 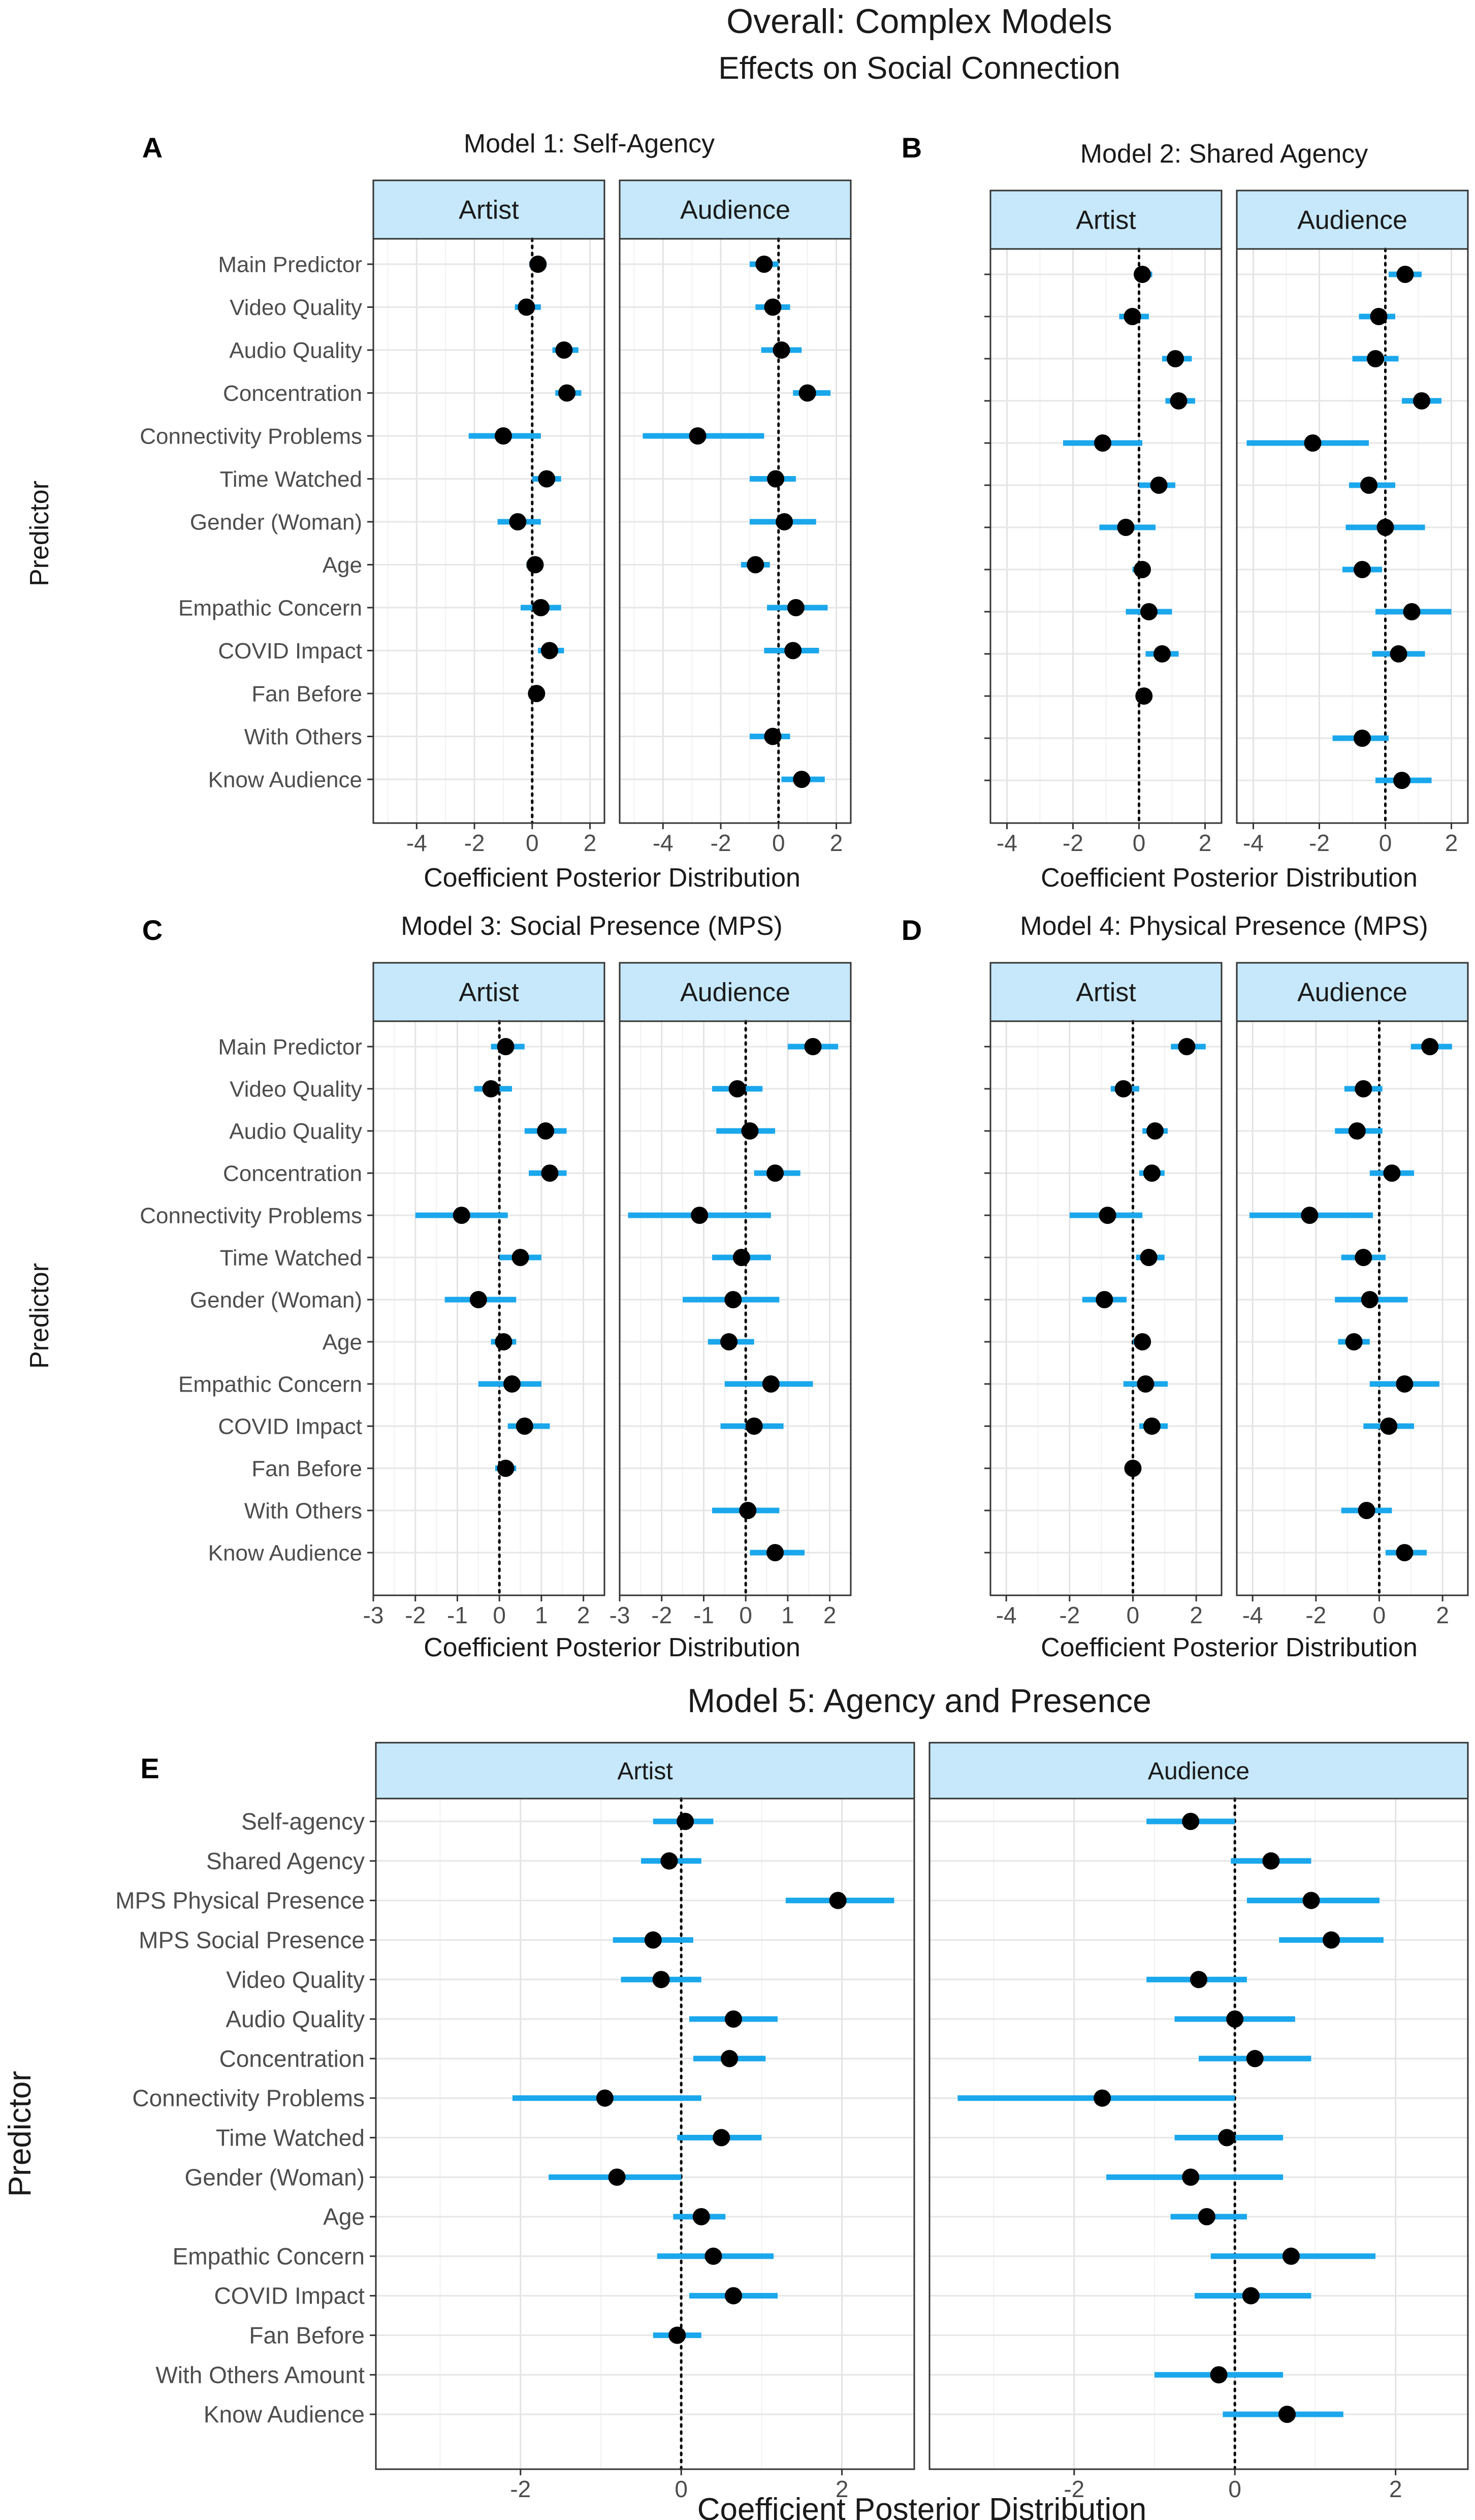 What do you see at coordinates (152, 930) in the screenshot?
I see `panel-tag-C: C` at bounding box center [152, 930].